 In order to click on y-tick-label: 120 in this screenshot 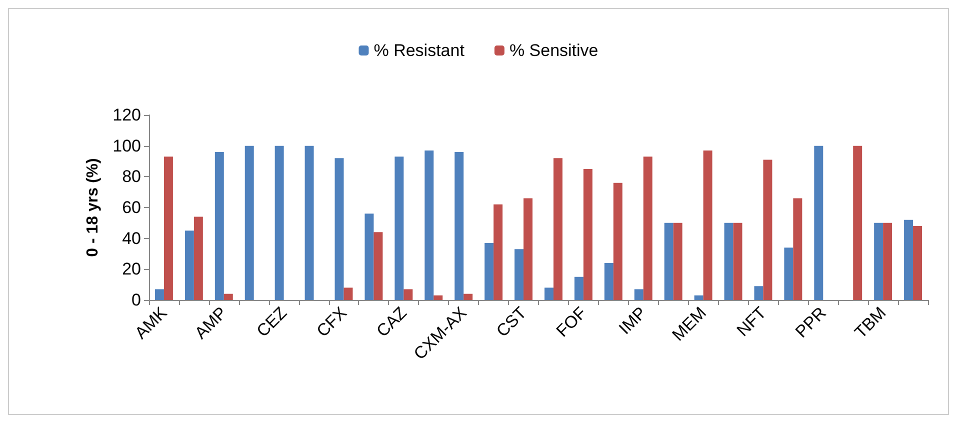, I will do `click(126, 115)`.